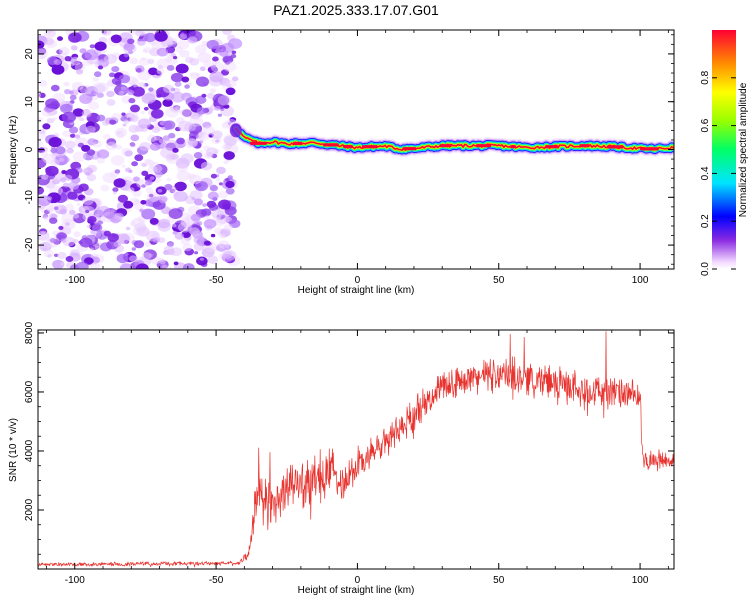 The width and height of the screenshot is (750, 605). I want to click on spec0-x-tick-label: 0, so click(358, 280).